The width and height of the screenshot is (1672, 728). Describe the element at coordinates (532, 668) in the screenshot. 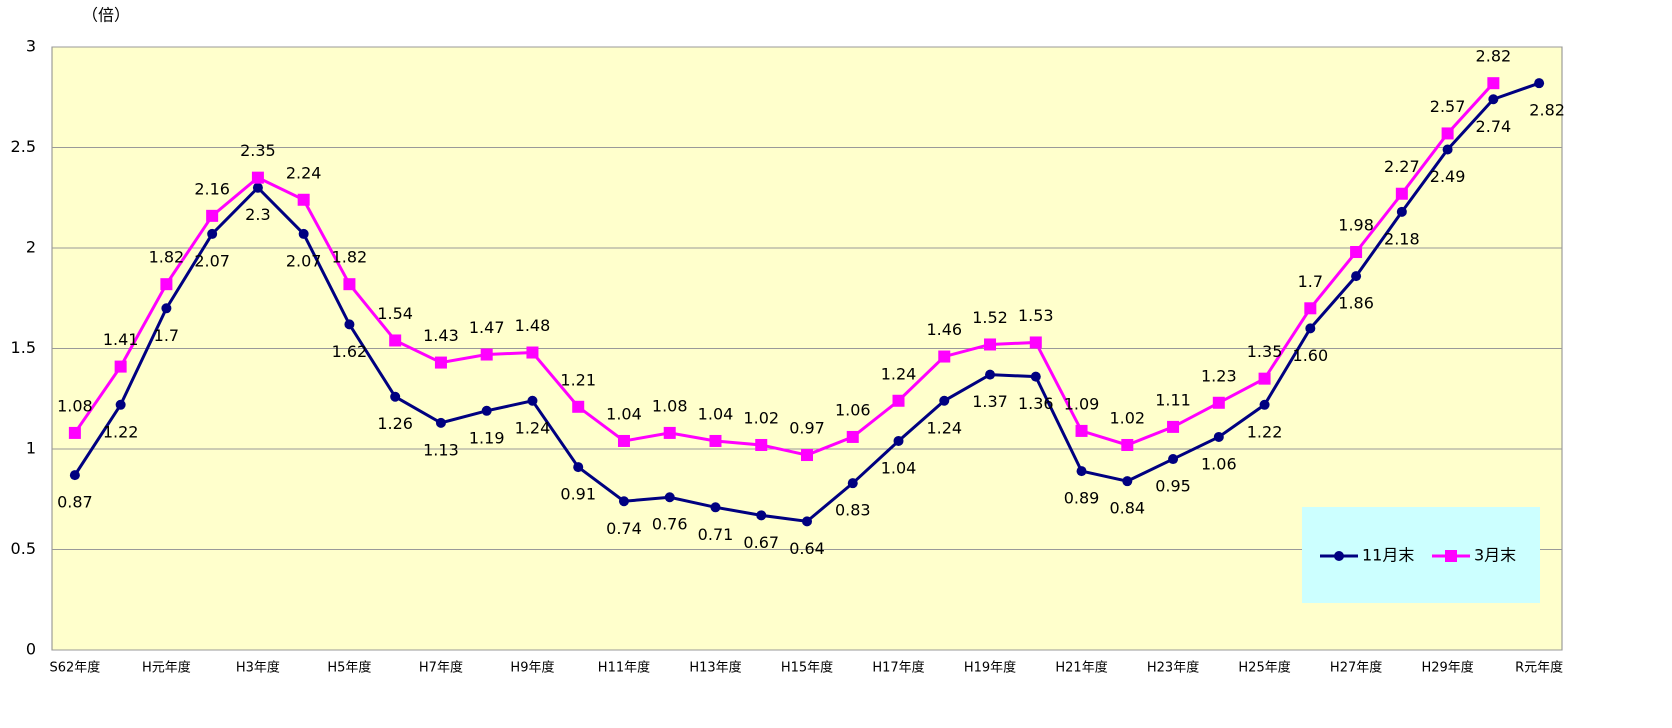

I see `x-tick-label: H9年度` at that location.